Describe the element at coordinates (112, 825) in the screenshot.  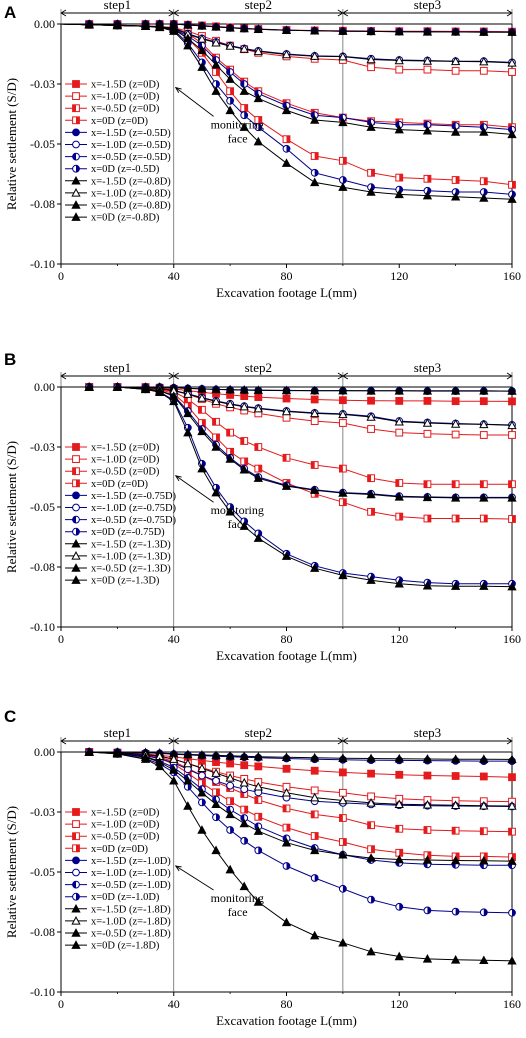
I see `legend-entry: x=-1.0D (z=0D)` at that location.